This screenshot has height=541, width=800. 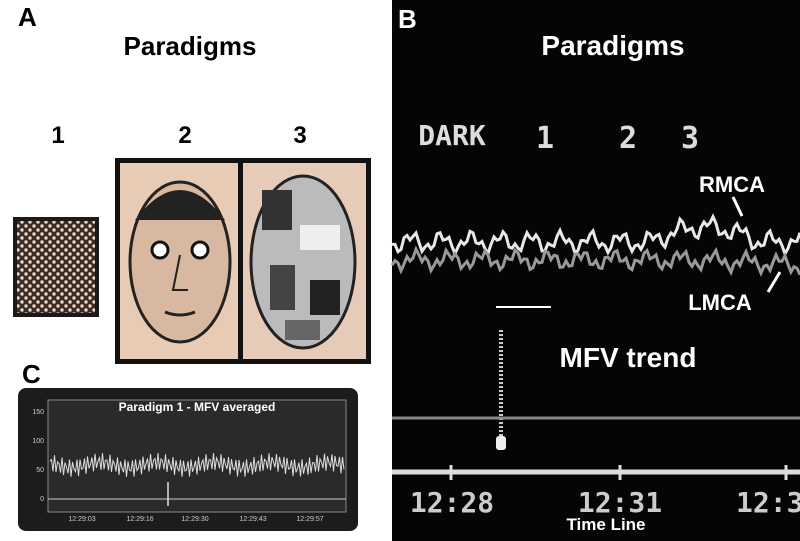 I want to click on x-tick-label: 12:29:30, so click(x=194, y=519).